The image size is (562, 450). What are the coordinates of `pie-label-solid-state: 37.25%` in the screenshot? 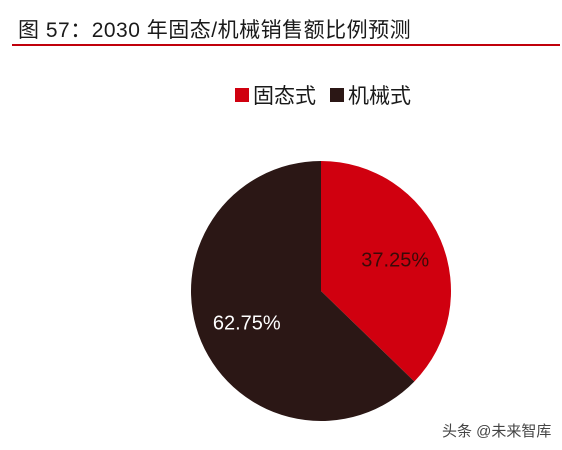 It's located at (395, 261).